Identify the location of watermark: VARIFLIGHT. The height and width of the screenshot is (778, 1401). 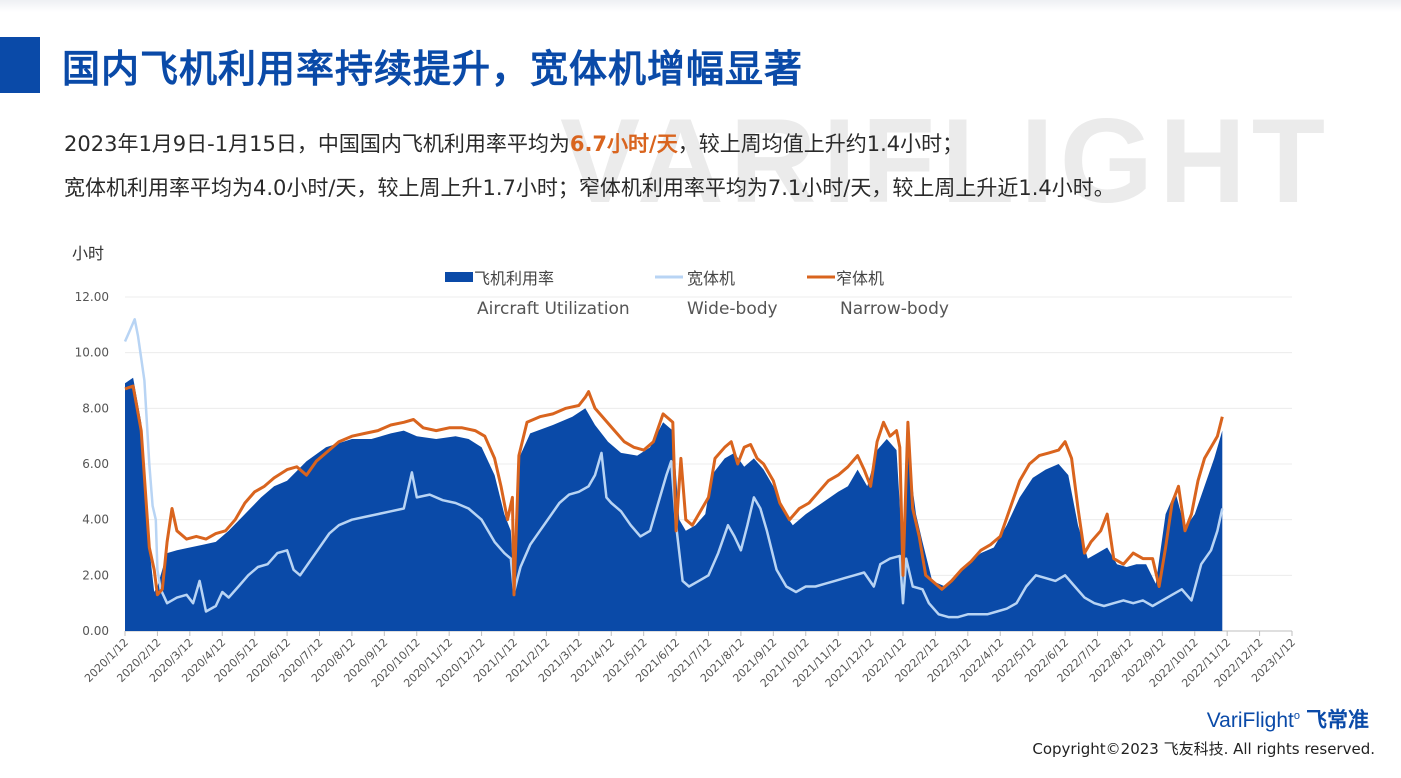
(946, 161).